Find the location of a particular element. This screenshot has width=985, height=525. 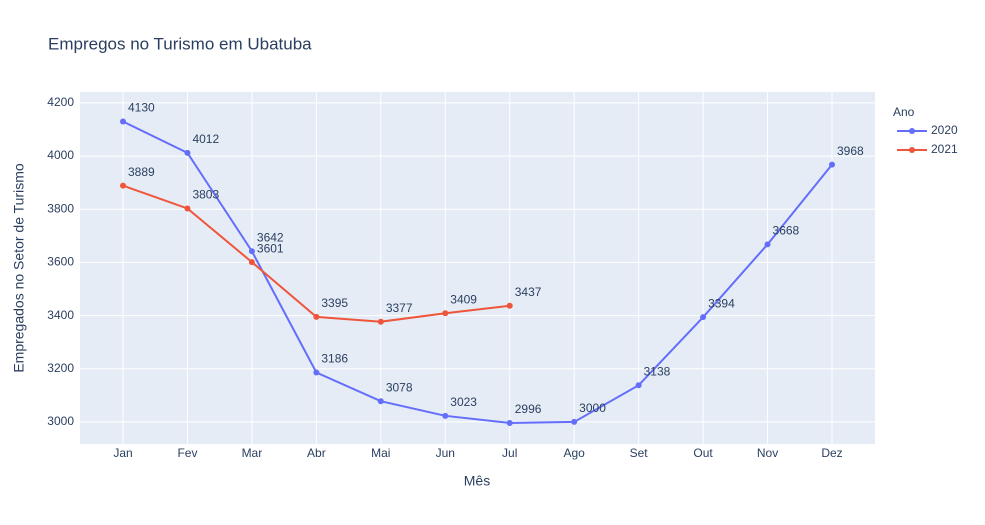

x-axis-title: Mês is located at coordinates (477, 481).